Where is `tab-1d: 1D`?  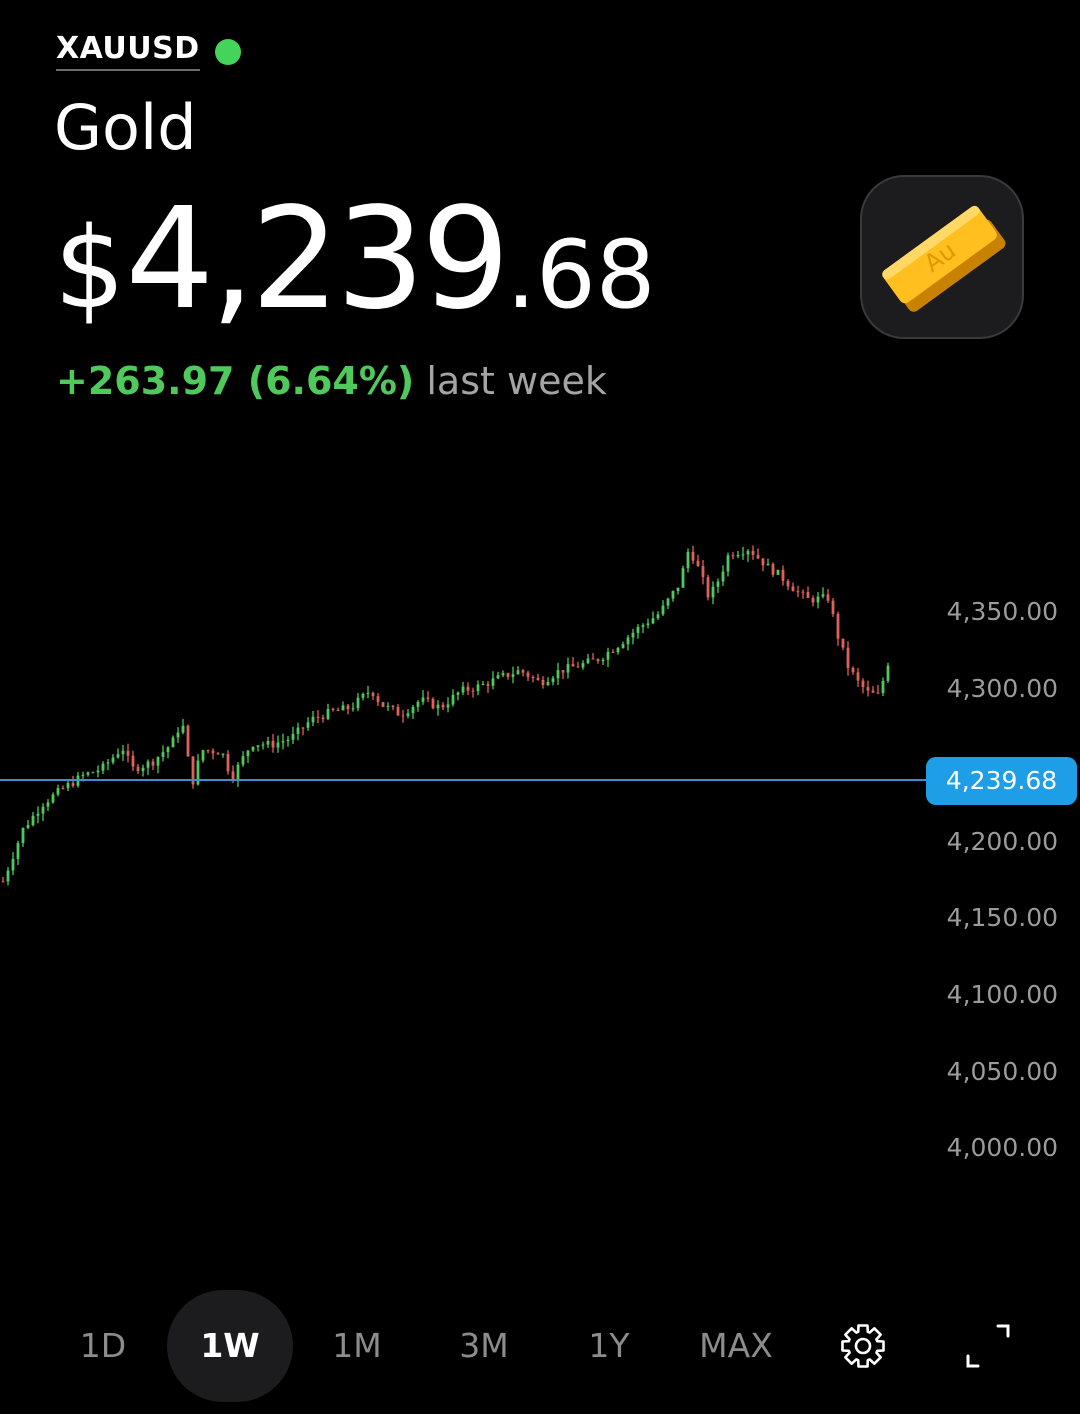
tab-1d: 1D is located at coordinates (103, 1345).